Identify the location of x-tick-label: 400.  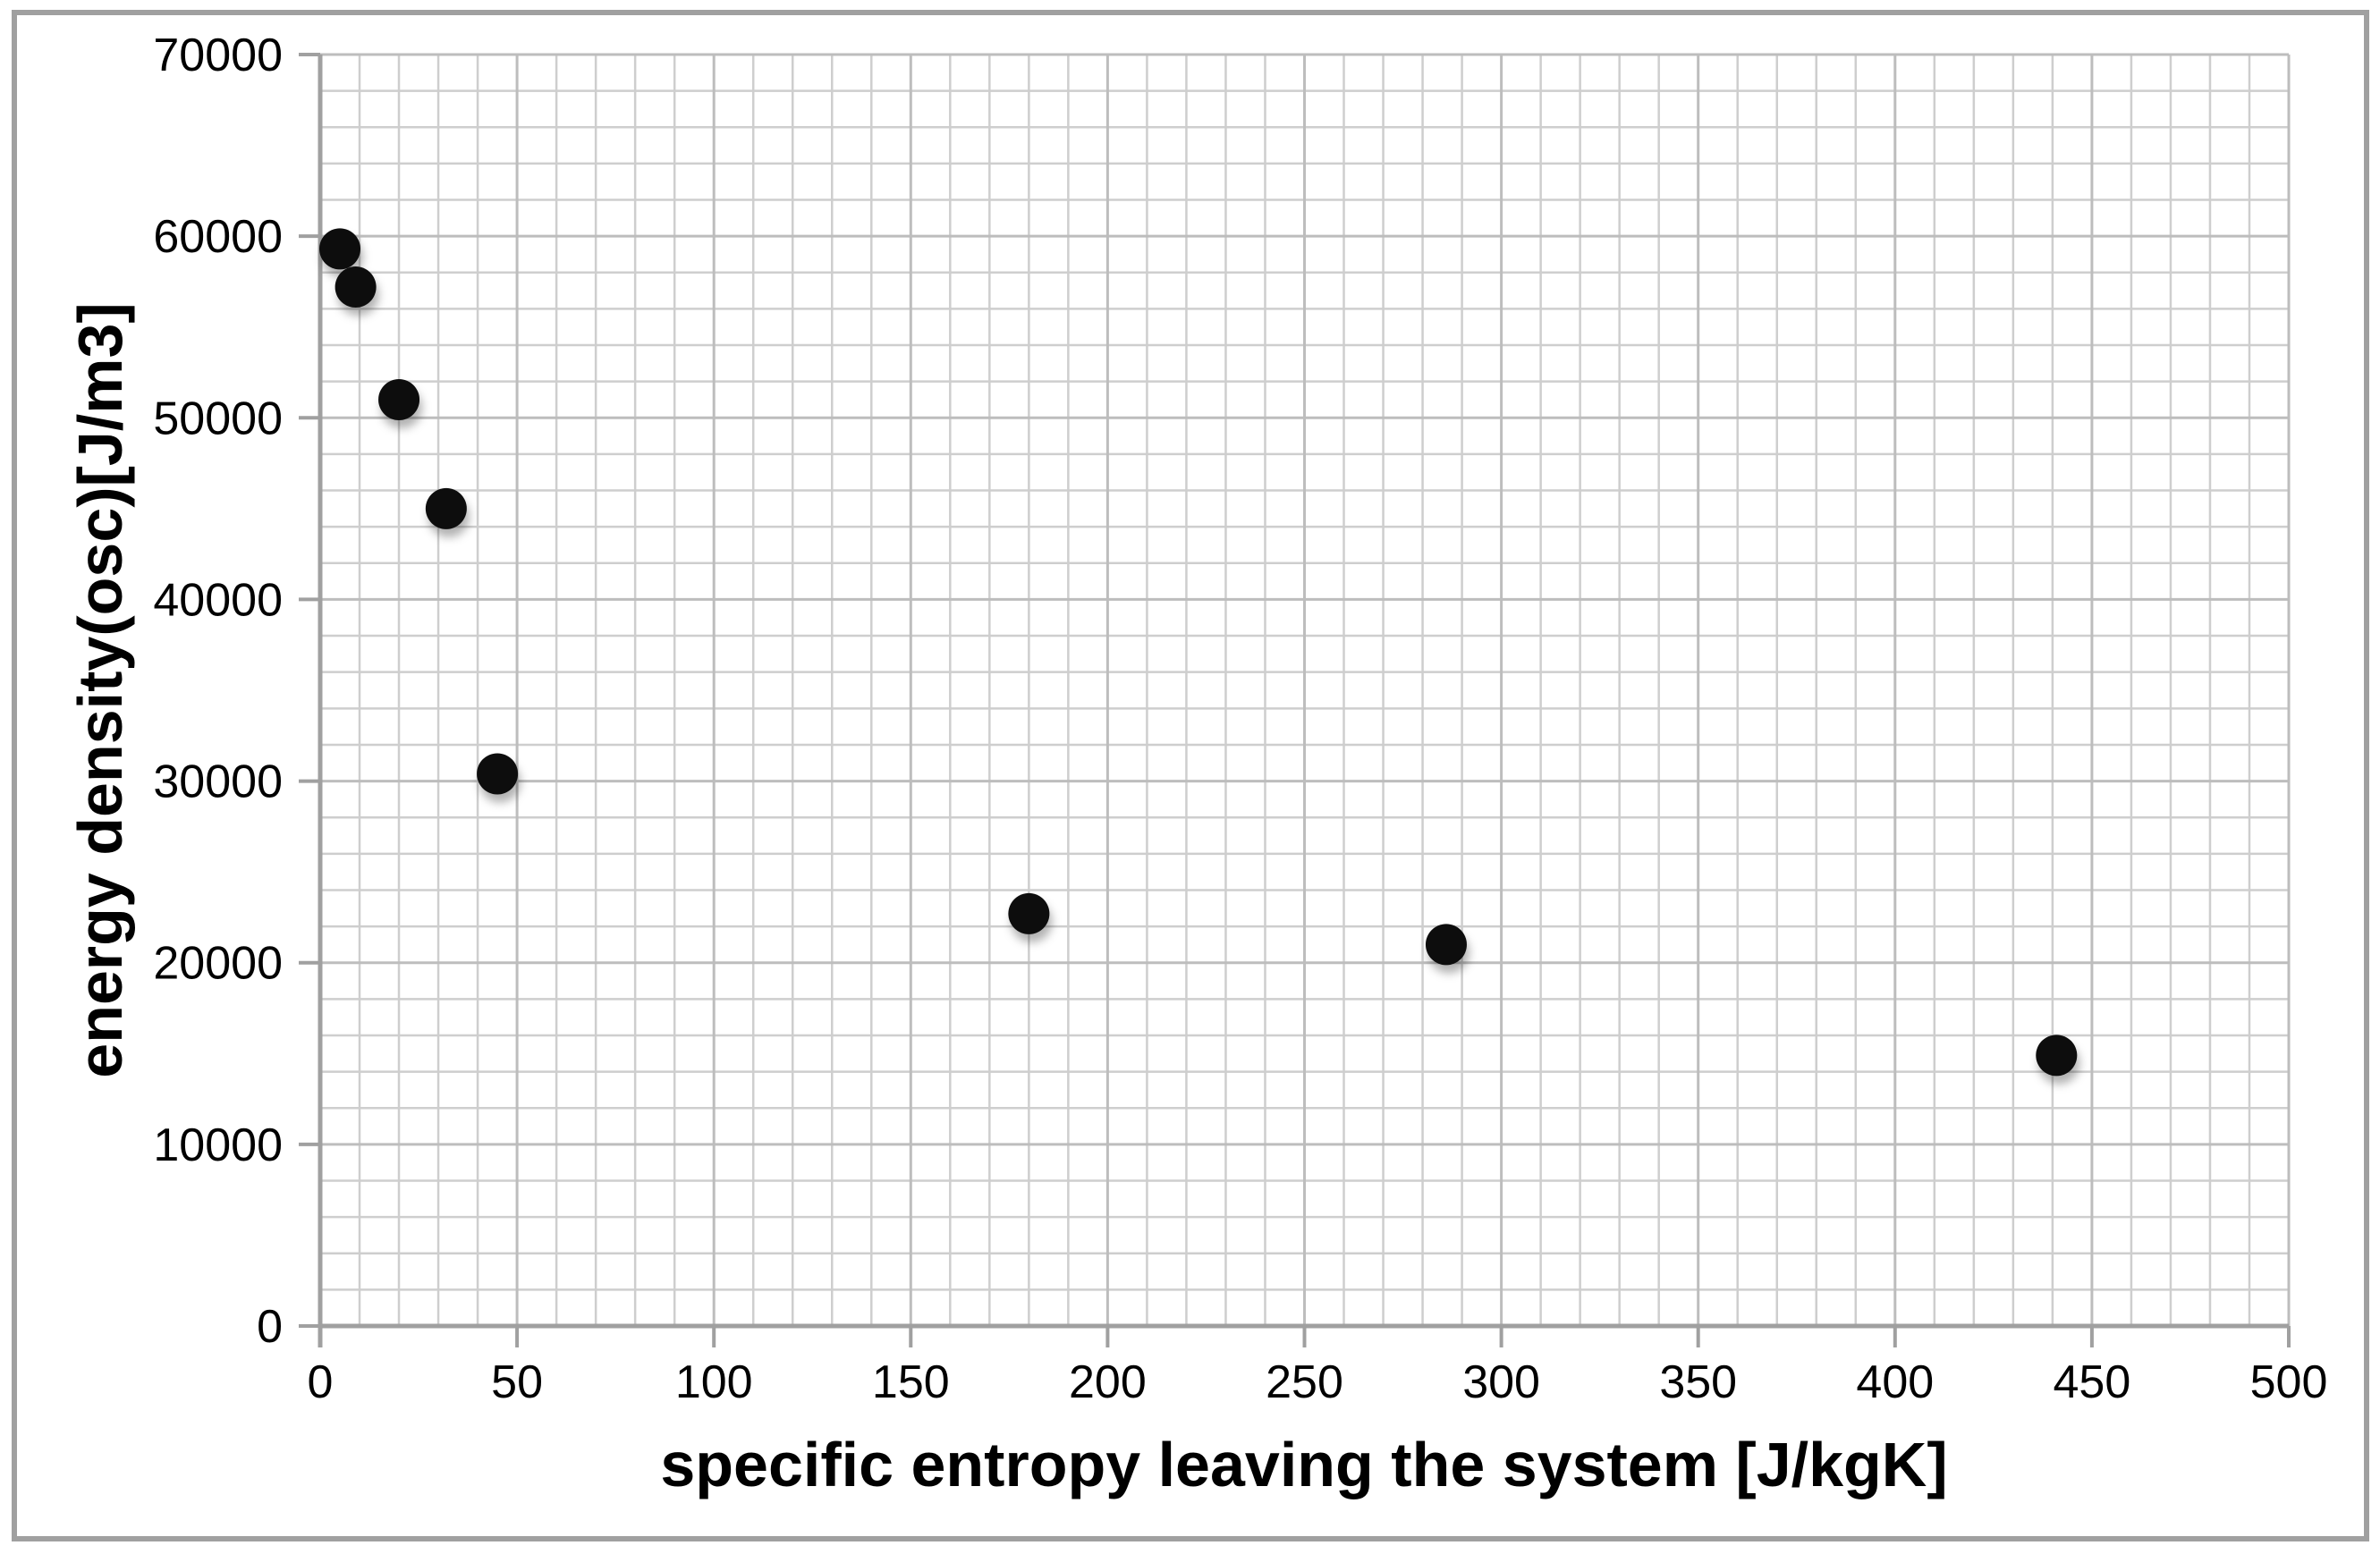
(1895, 1382).